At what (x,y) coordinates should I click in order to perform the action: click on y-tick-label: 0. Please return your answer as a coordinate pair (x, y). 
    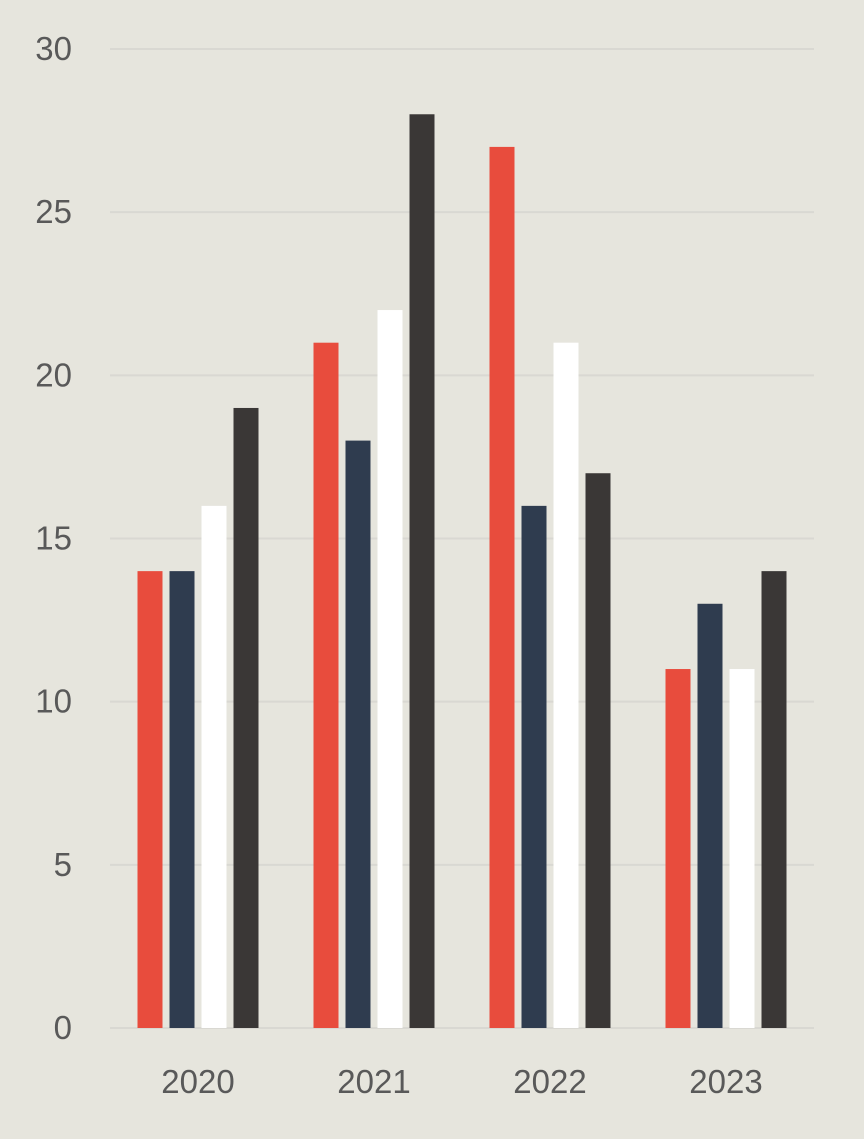
    Looking at the image, I should click on (63, 1027).